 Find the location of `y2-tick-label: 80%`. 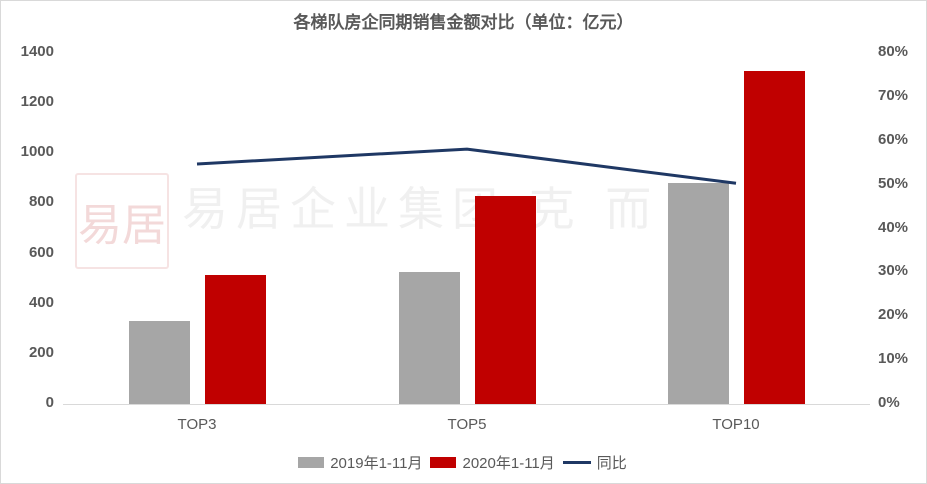

y2-tick-label: 80% is located at coordinates (893, 51).